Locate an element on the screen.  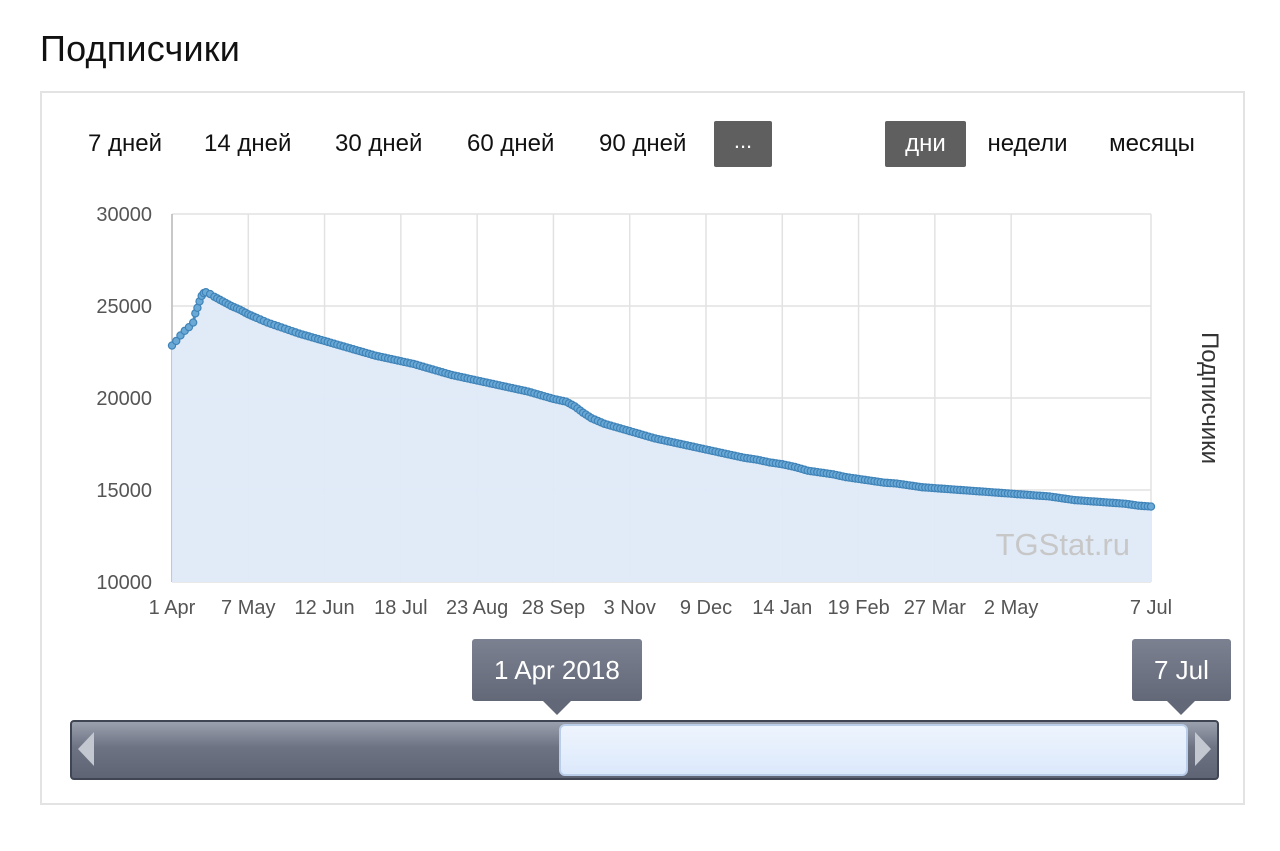
range-7-days-button: 7 дней is located at coordinates (125, 143).